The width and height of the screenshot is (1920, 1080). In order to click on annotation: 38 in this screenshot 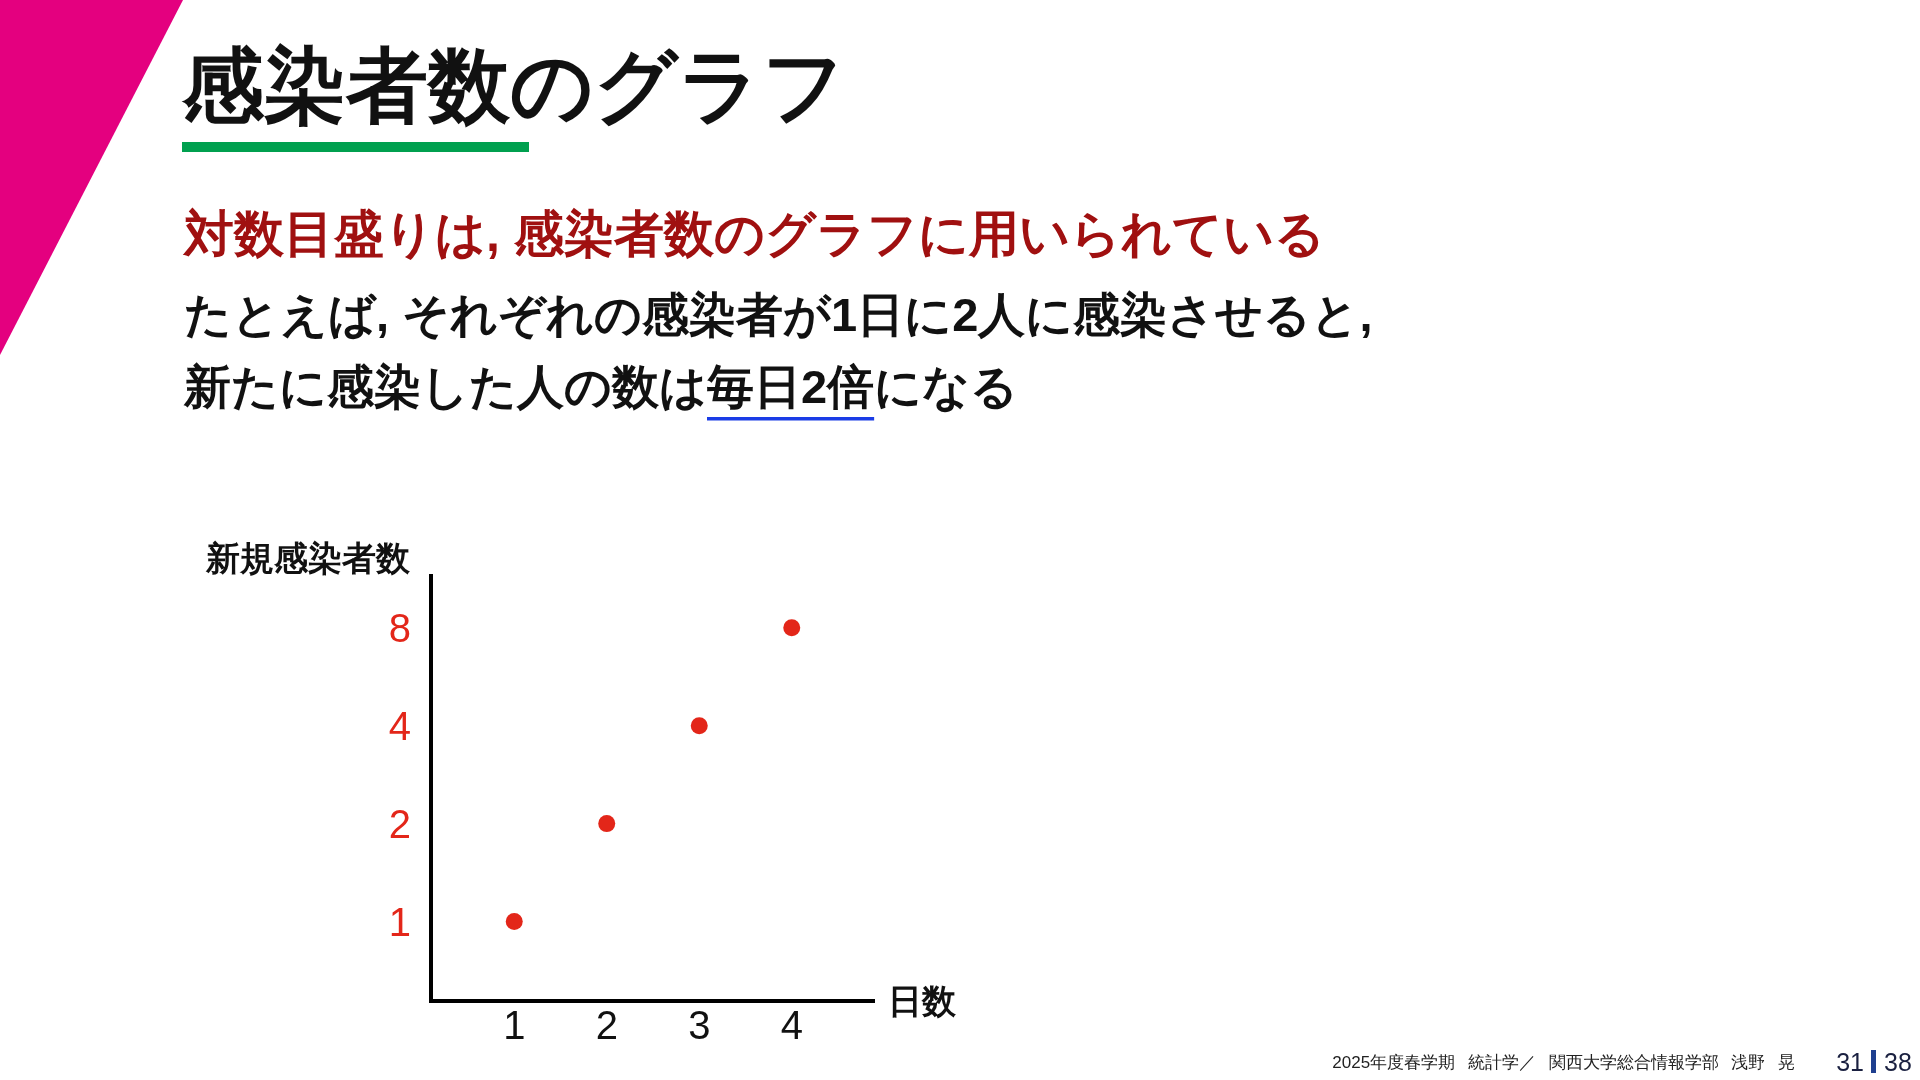, I will do `click(1898, 1062)`.